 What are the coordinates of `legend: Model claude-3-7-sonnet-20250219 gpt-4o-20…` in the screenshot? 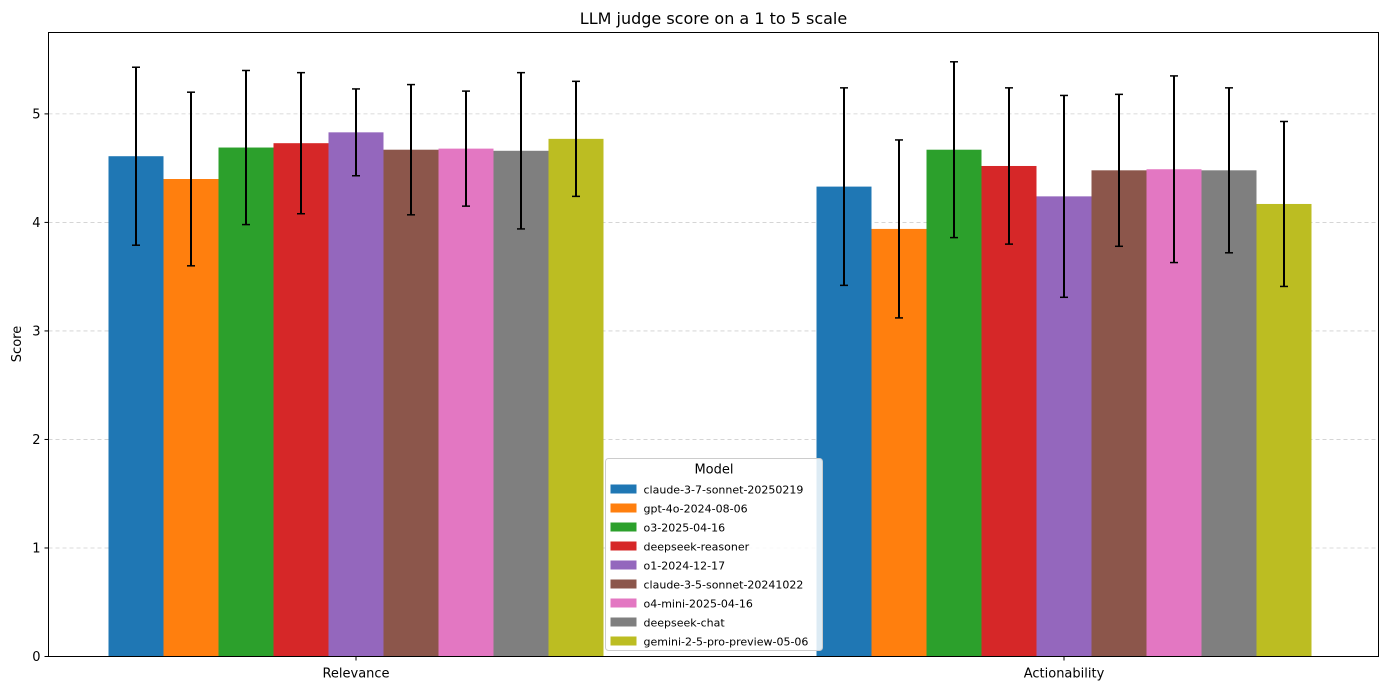 It's located at (714, 554).